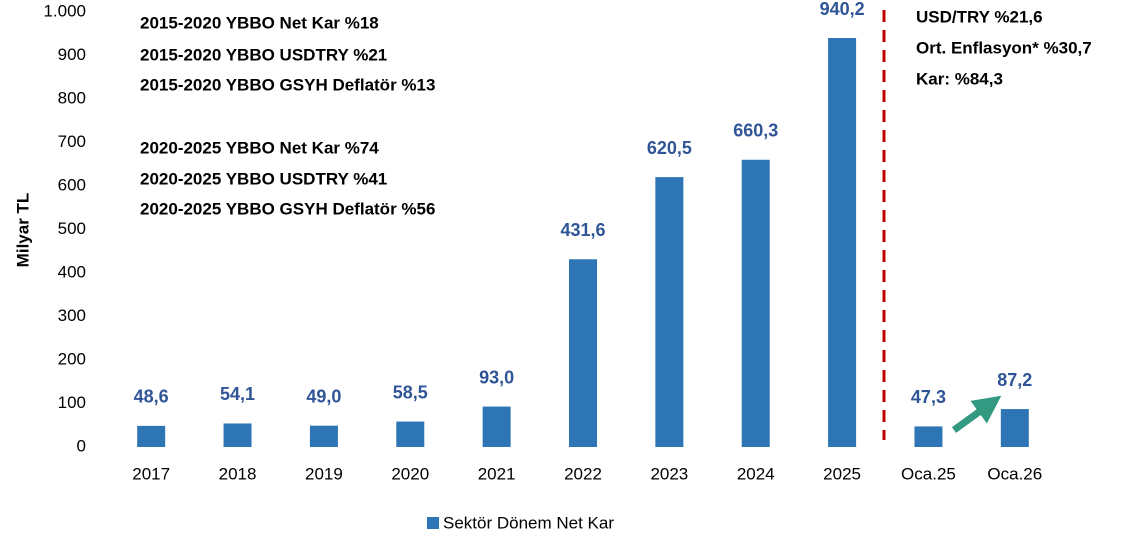 Image resolution: width=1132 pixels, height=541 pixels. I want to click on annotation: 2015-2020 YBBO USDTRY %21, so click(263, 54).